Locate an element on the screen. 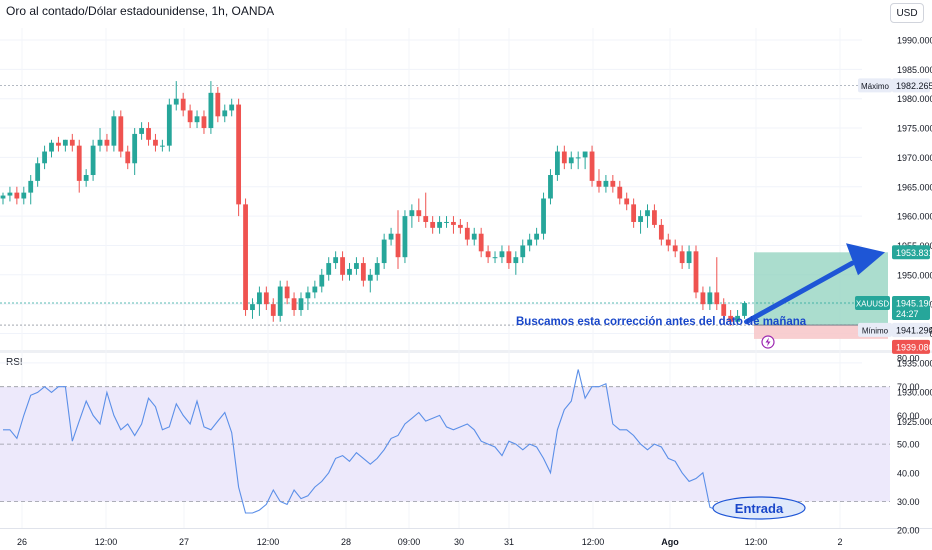  max-price-tag-bg is located at coordinates (911, 85).